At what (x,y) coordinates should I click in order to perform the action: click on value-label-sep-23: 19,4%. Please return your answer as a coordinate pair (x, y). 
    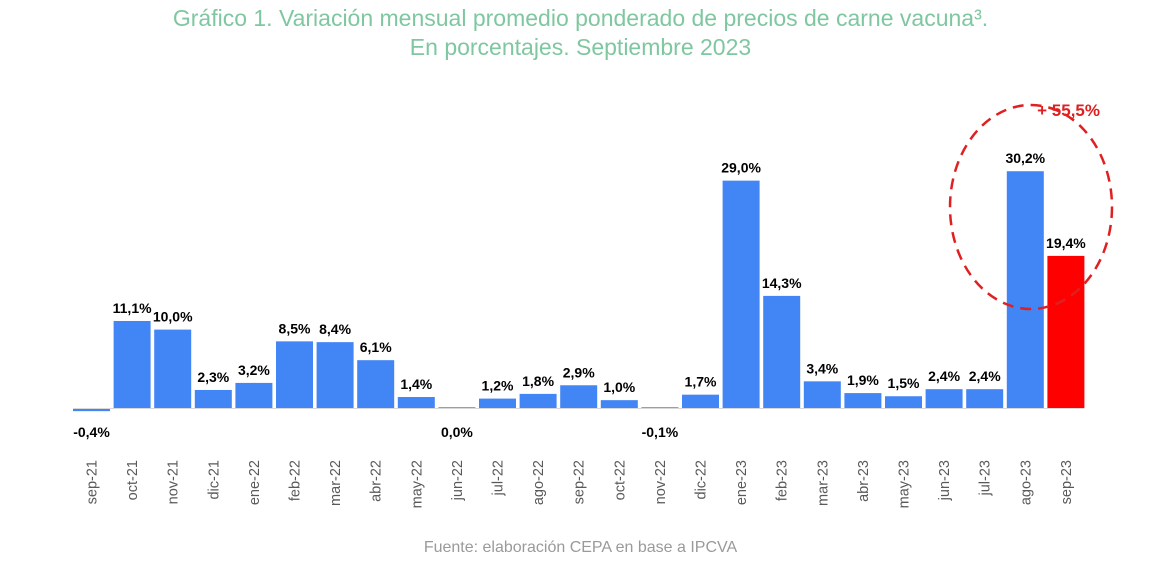
    Looking at the image, I should click on (1066, 243).